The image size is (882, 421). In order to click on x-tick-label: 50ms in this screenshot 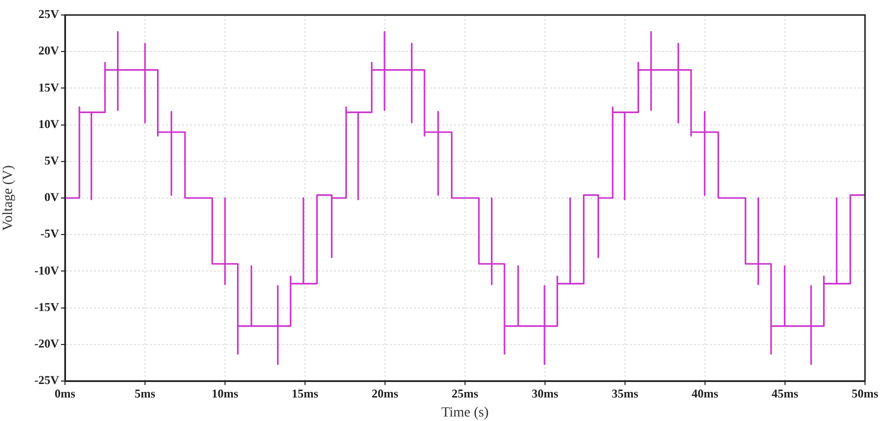, I will do `click(865, 393)`.